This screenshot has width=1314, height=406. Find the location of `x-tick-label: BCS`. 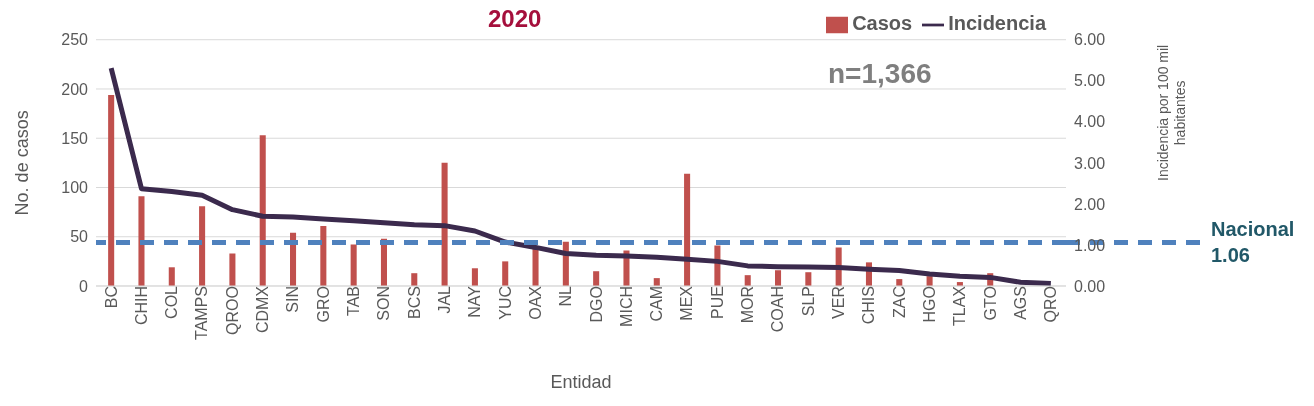

x-tick-label: BCS is located at coordinates (414, 302).